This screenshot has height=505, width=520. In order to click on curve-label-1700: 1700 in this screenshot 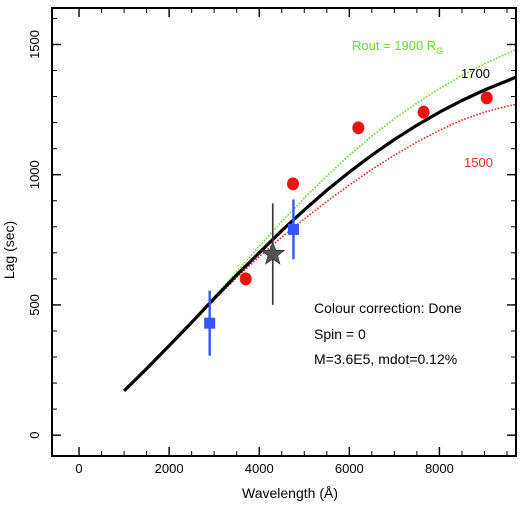, I will do `click(475, 73)`.